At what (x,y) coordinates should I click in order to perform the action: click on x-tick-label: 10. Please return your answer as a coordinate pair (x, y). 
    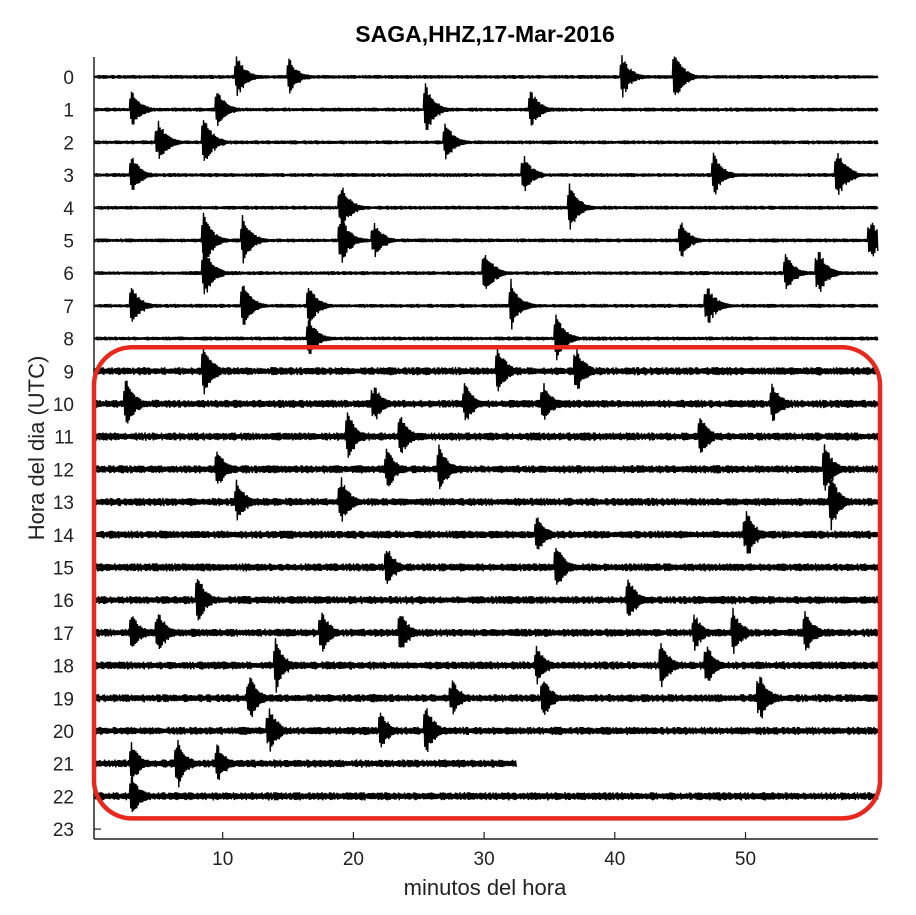
    Looking at the image, I should click on (222, 859).